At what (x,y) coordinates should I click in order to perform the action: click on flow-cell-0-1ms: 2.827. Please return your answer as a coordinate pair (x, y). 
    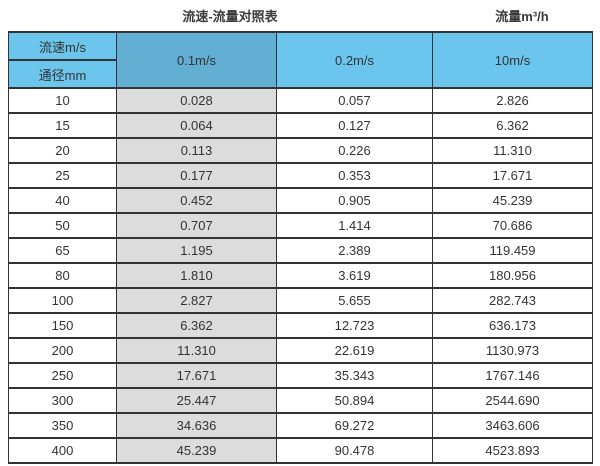
    Looking at the image, I should click on (196, 300).